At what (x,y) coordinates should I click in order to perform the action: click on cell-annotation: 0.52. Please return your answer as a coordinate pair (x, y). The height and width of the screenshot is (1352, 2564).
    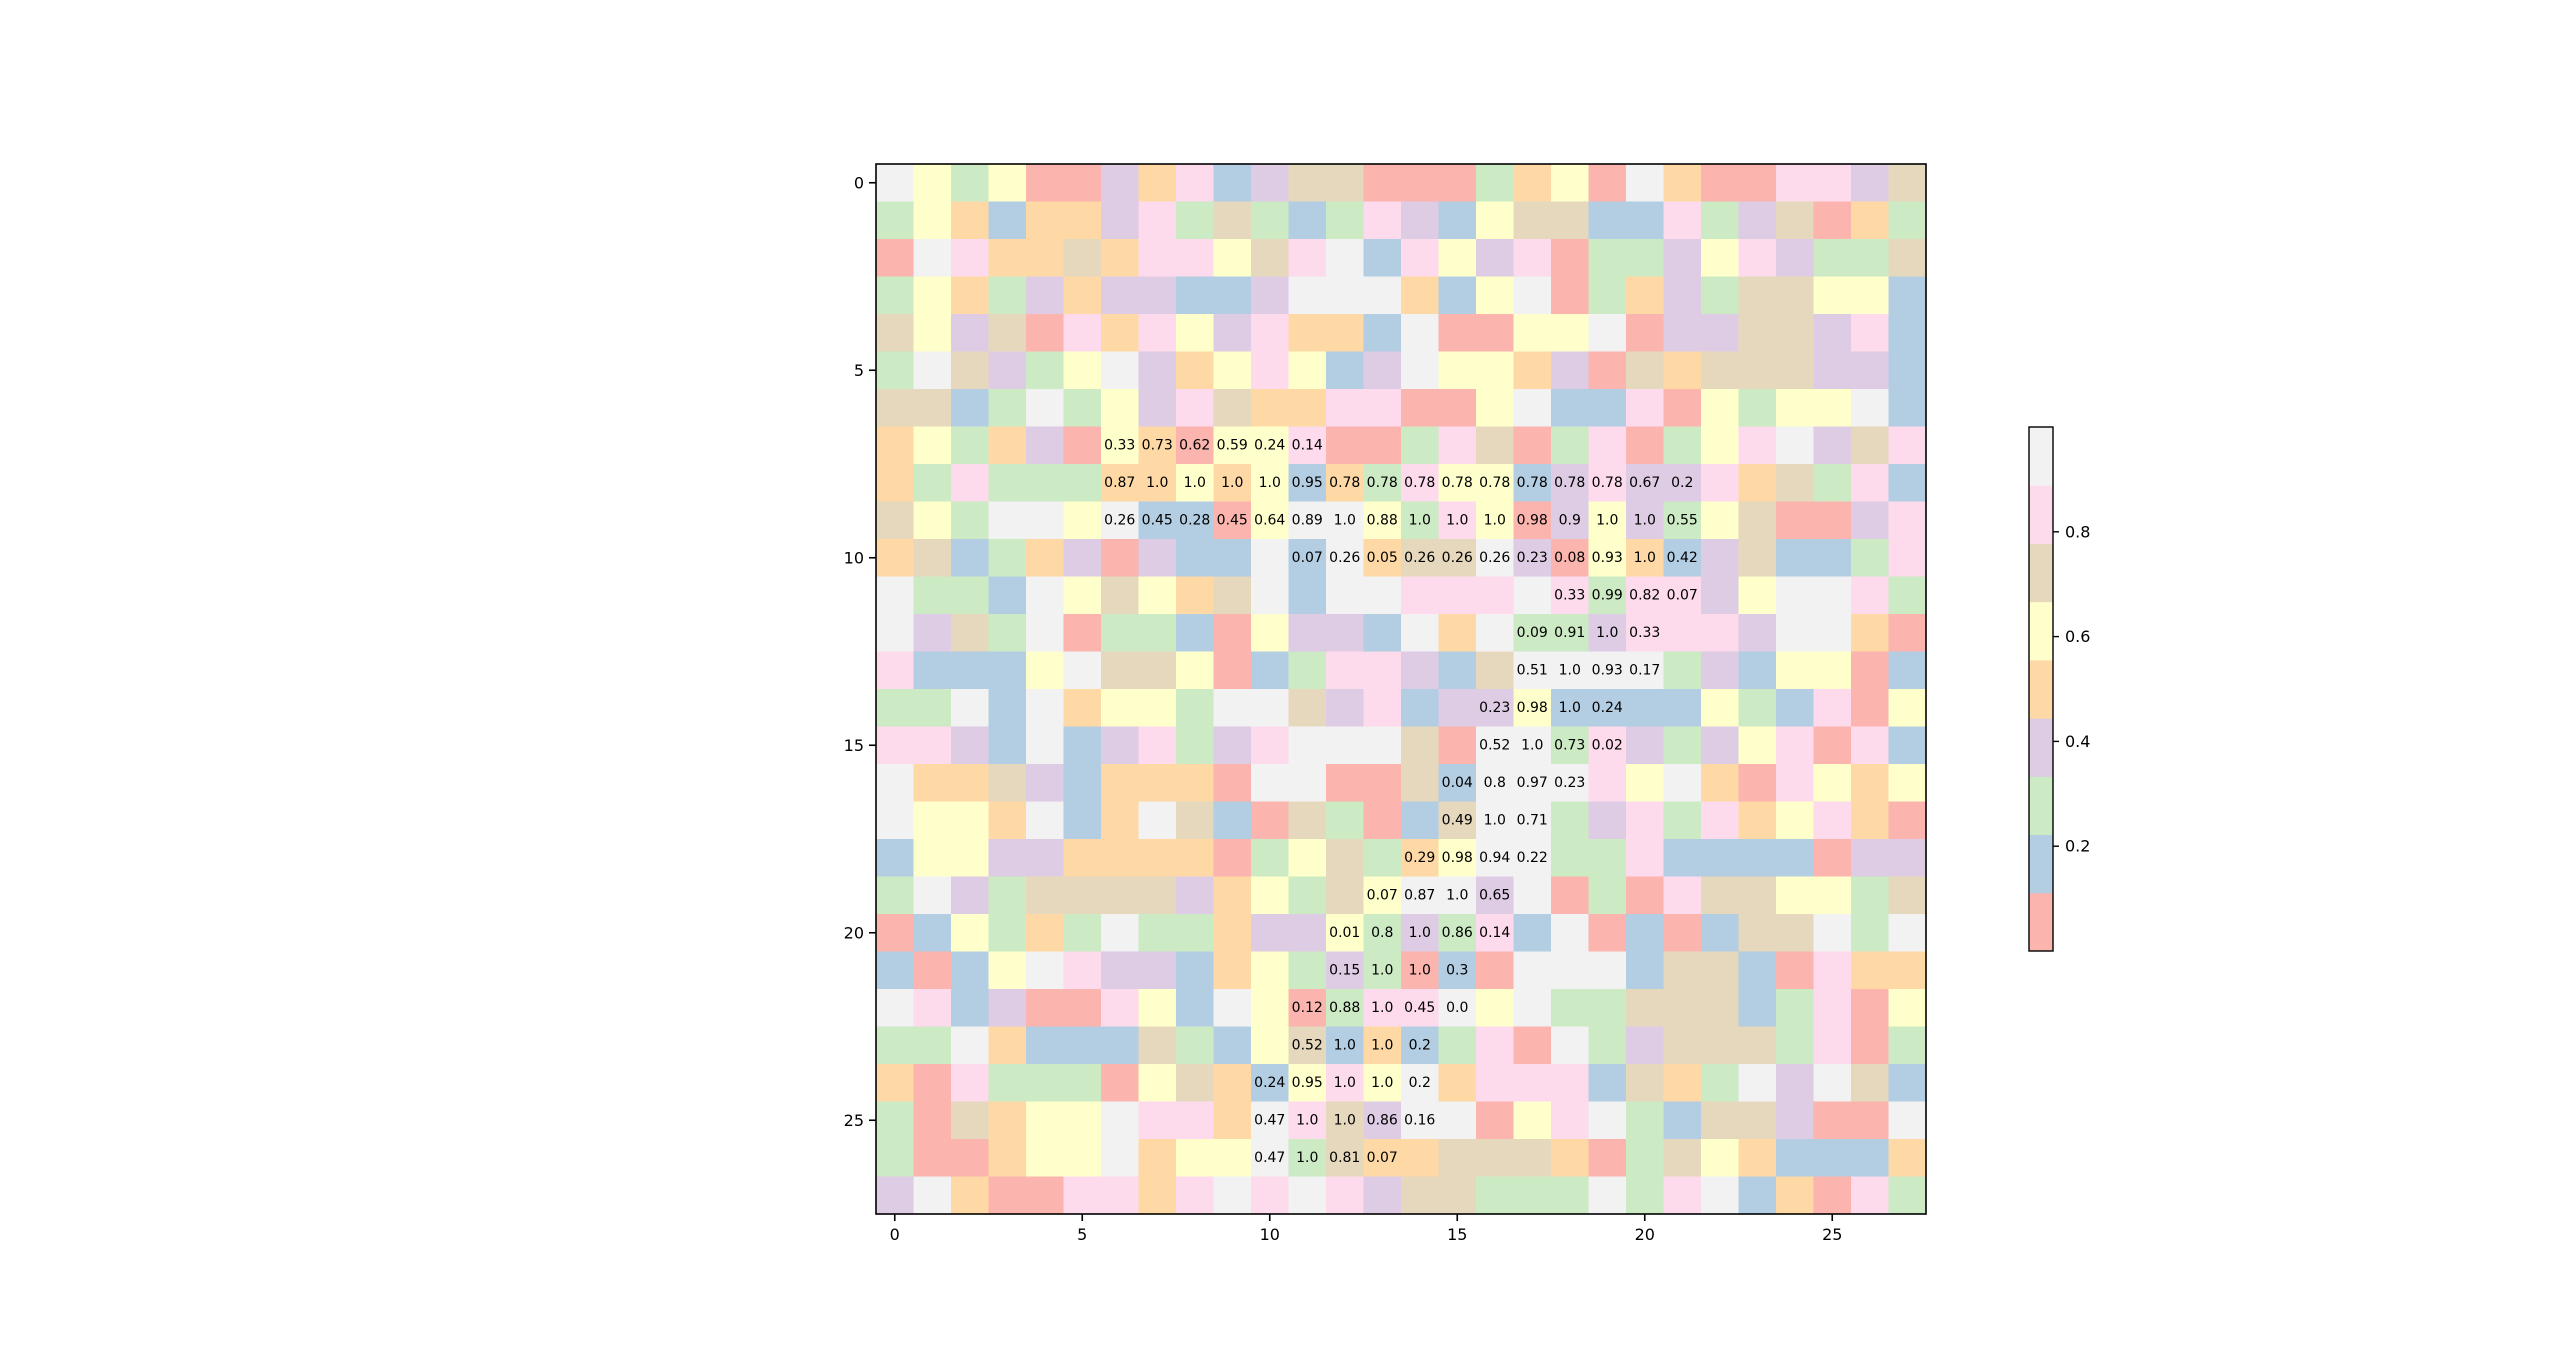
    Looking at the image, I should click on (1494, 745).